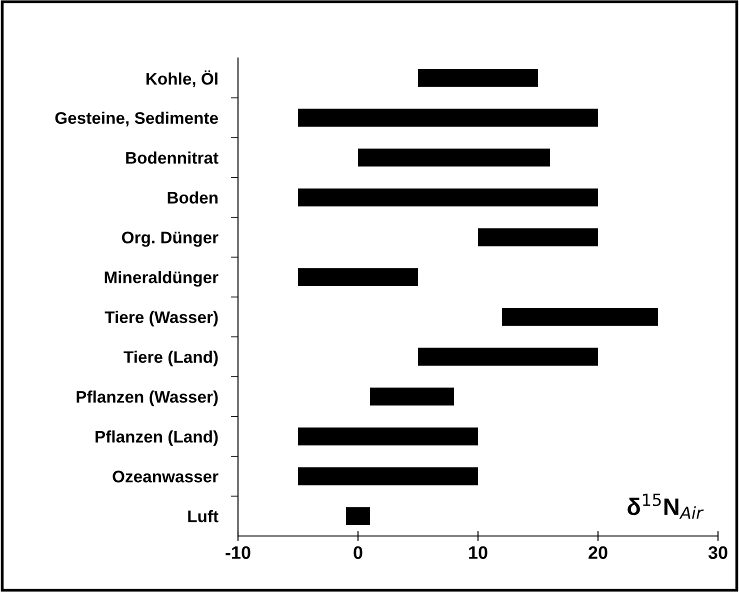 Image resolution: width=739 pixels, height=592 pixels. Describe the element at coordinates (171, 358) in the screenshot. I see `y-tick-label: Tiere (Land)` at that location.